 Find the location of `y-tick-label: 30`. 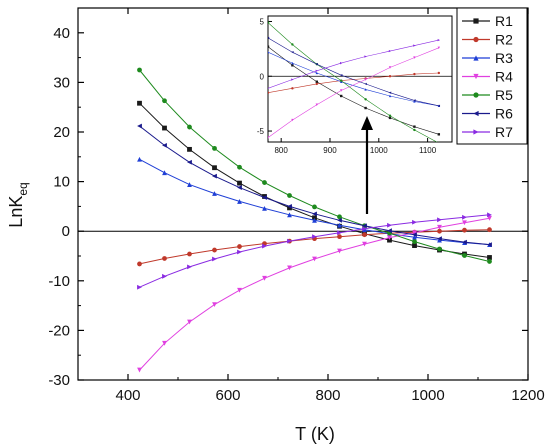

y-tick-label: 30 is located at coordinates (61, 82).